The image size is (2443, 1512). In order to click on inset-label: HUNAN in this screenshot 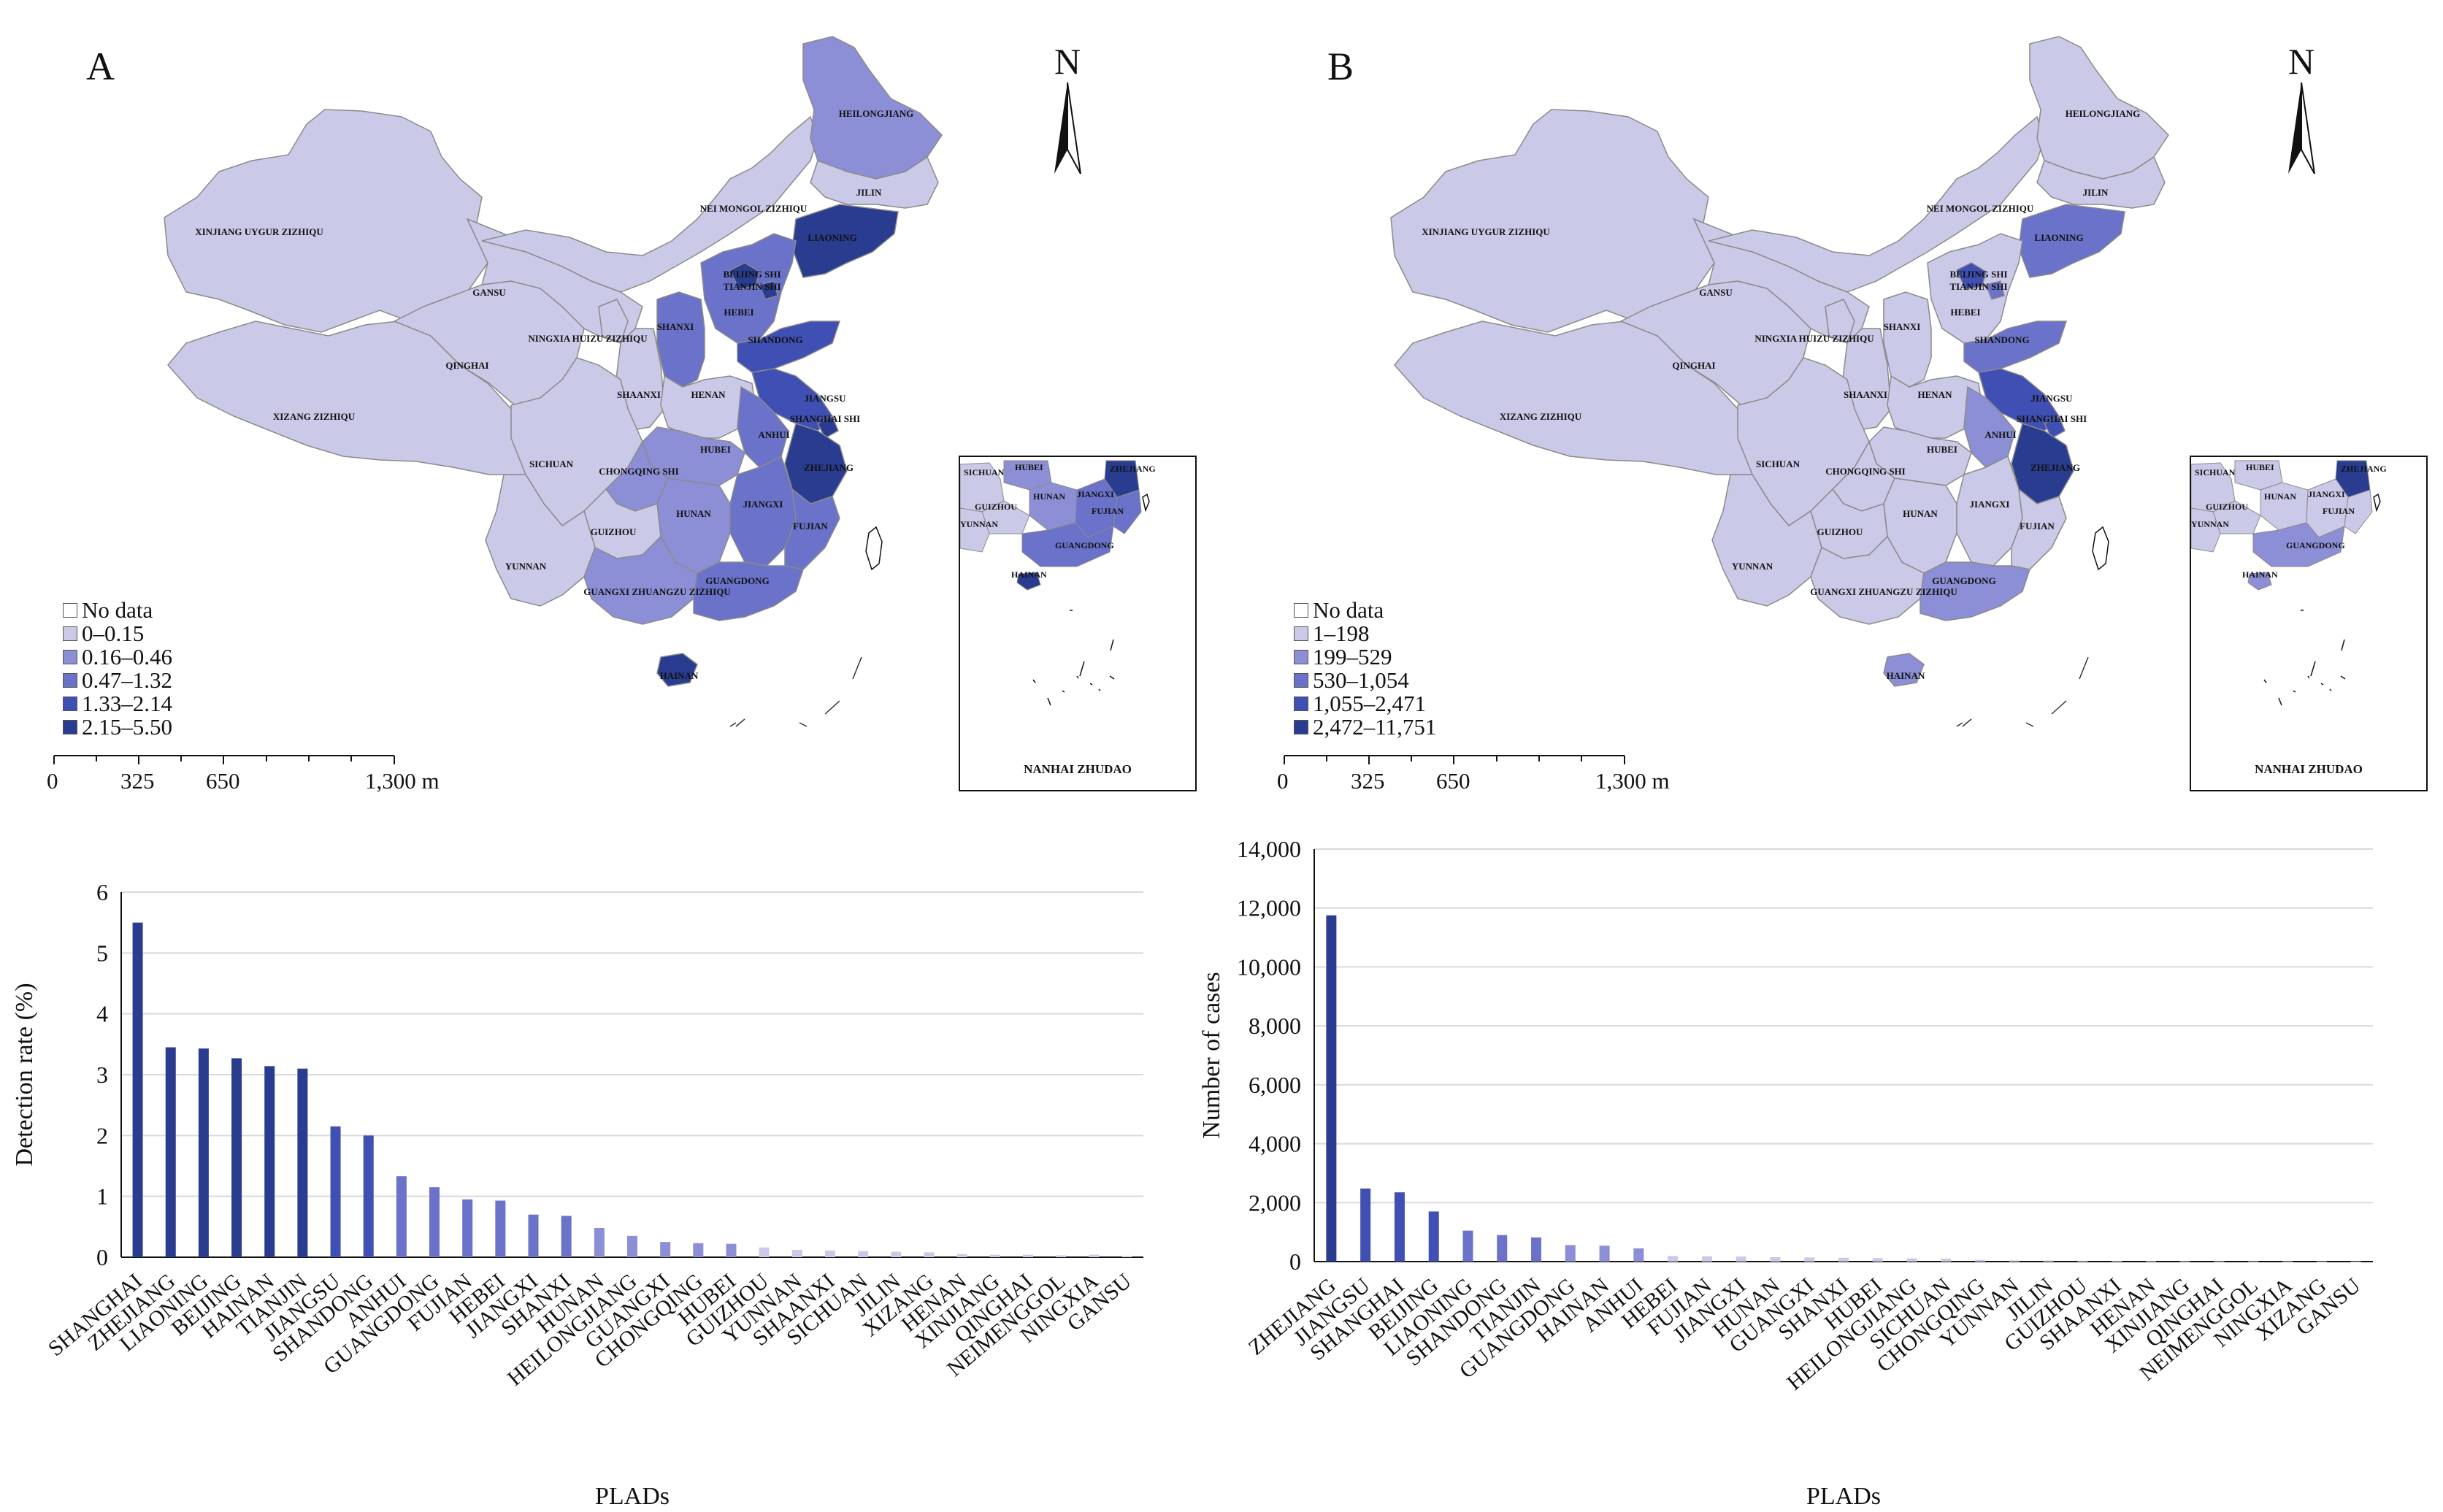, I will do `click(2280, 496)`.